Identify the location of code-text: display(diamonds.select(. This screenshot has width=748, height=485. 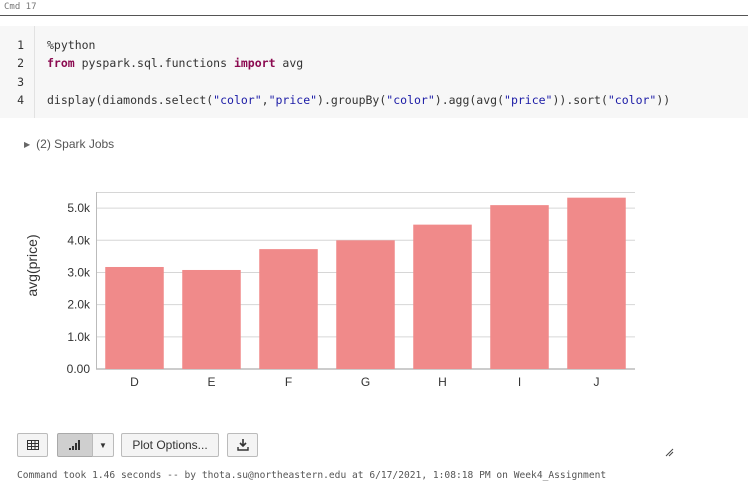
(130, 100).